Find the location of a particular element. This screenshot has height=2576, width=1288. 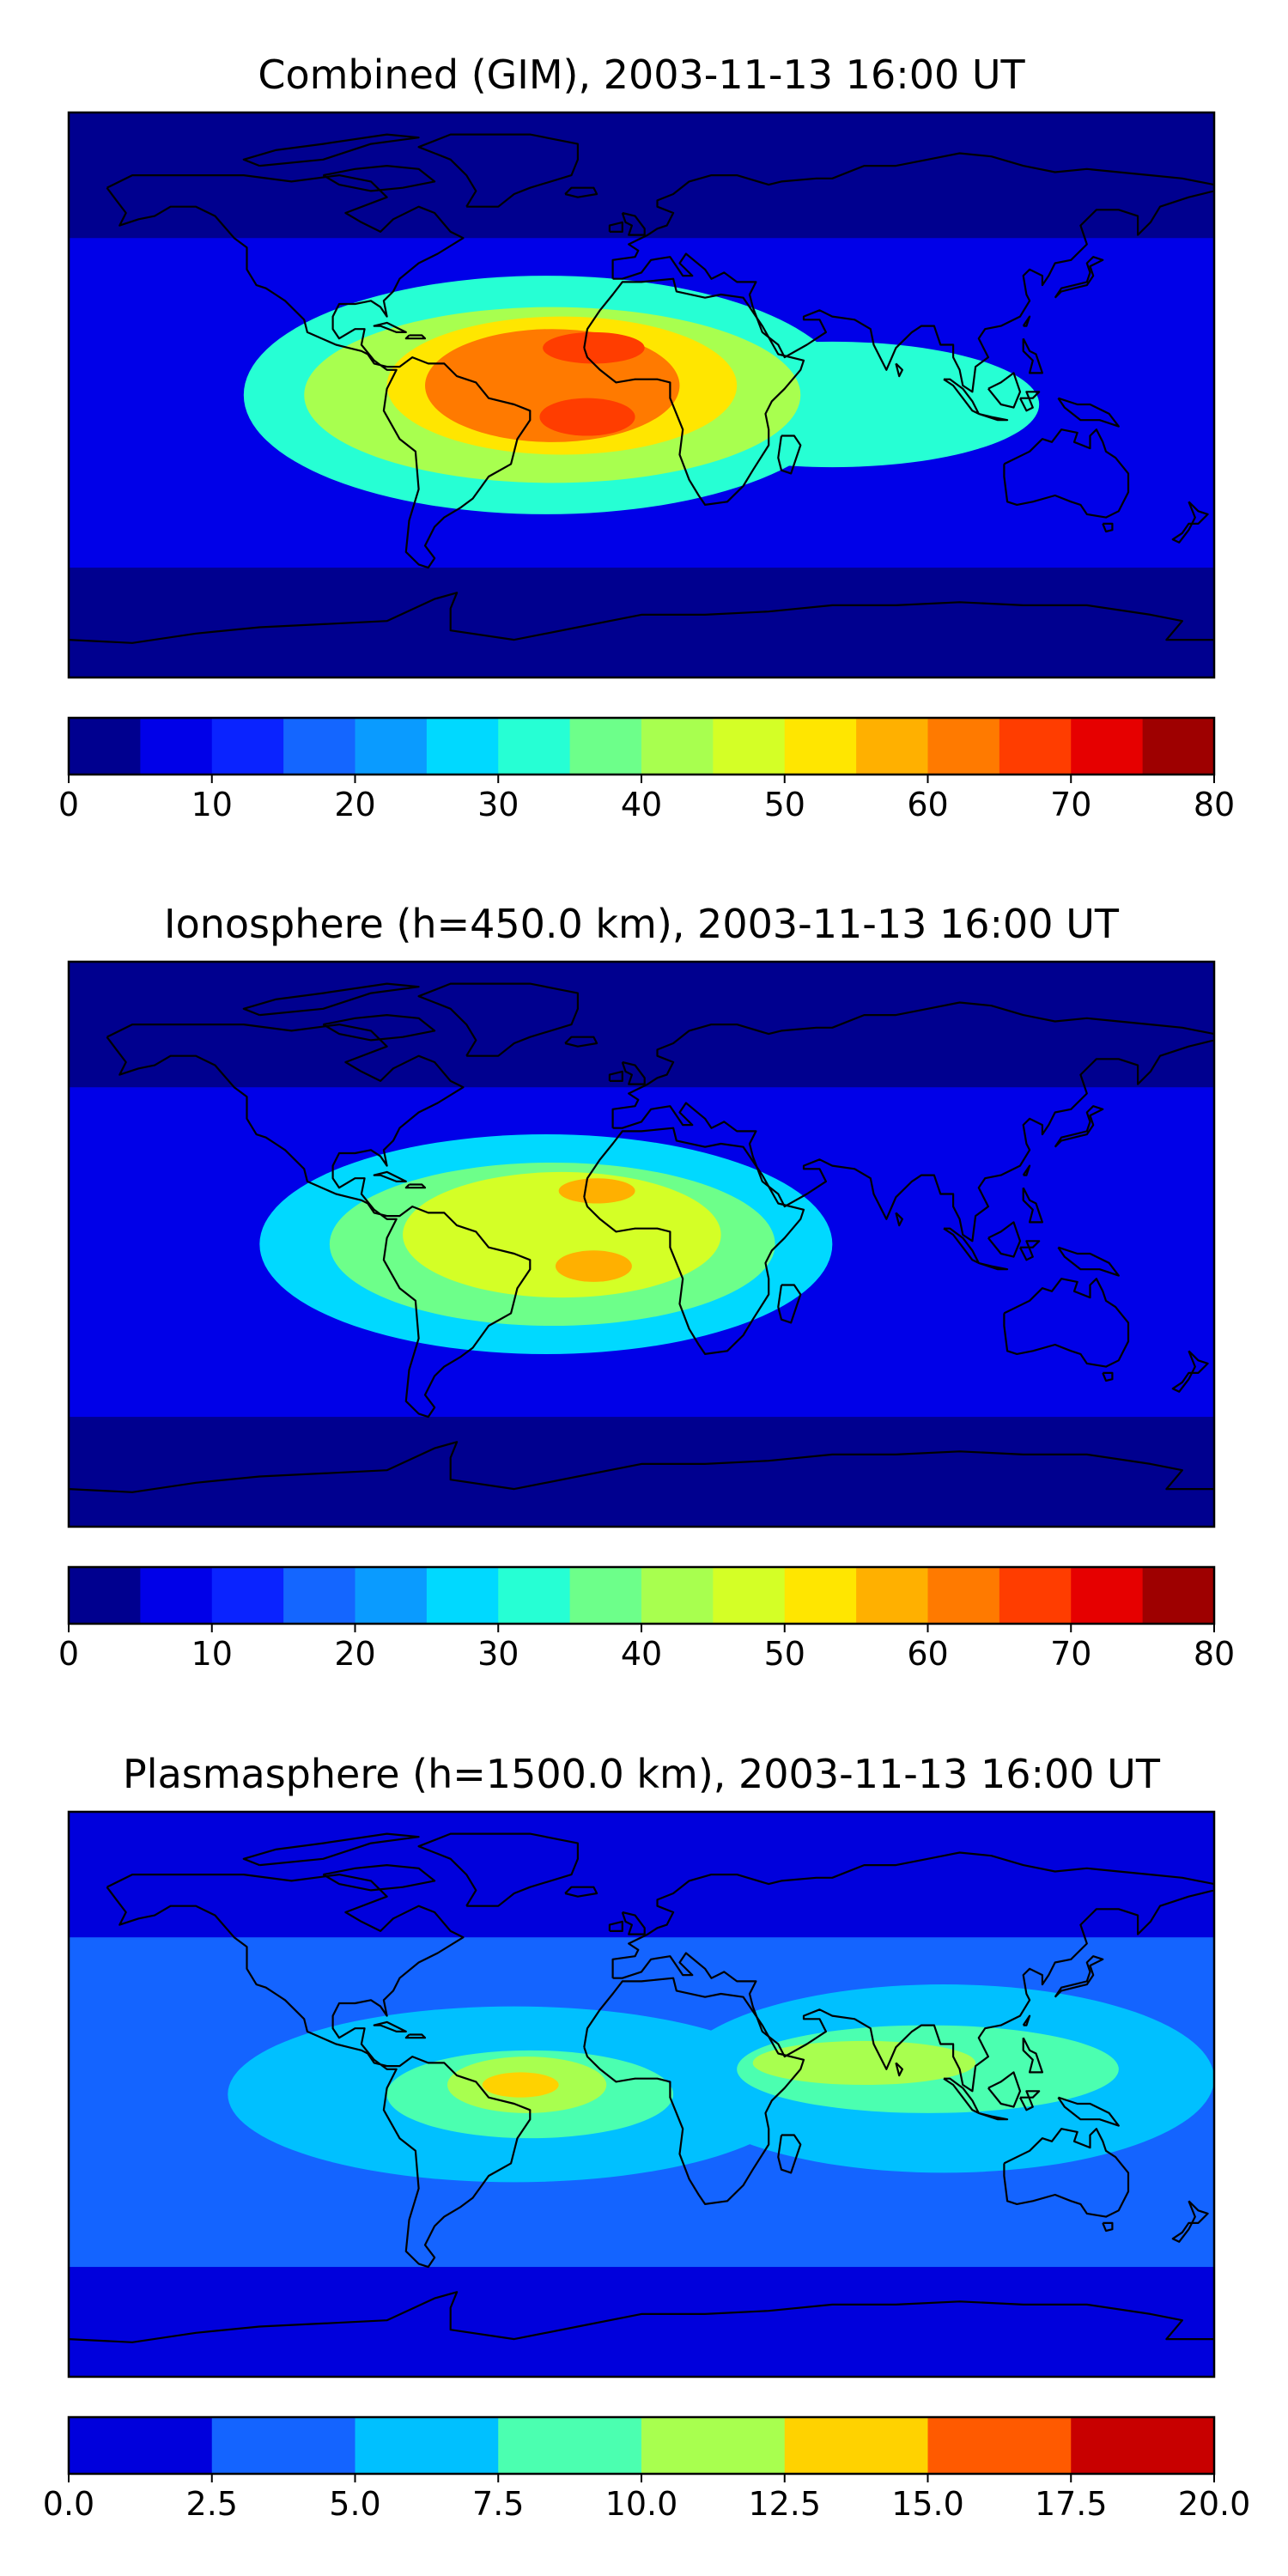

colorbar-combined: 0 10 20 30 40 50 60 70 80 is located at coordinates (647, 770).